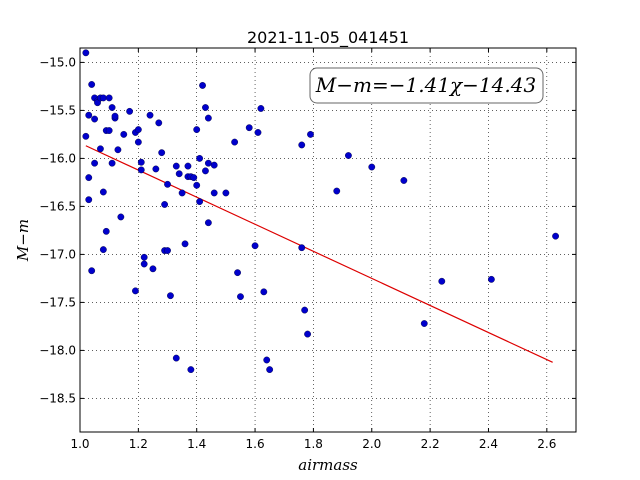 This screenshot has width=640, height=480. I want to click on annotation-text: M−m=−1.41χ−14.43, so click(425, 85).